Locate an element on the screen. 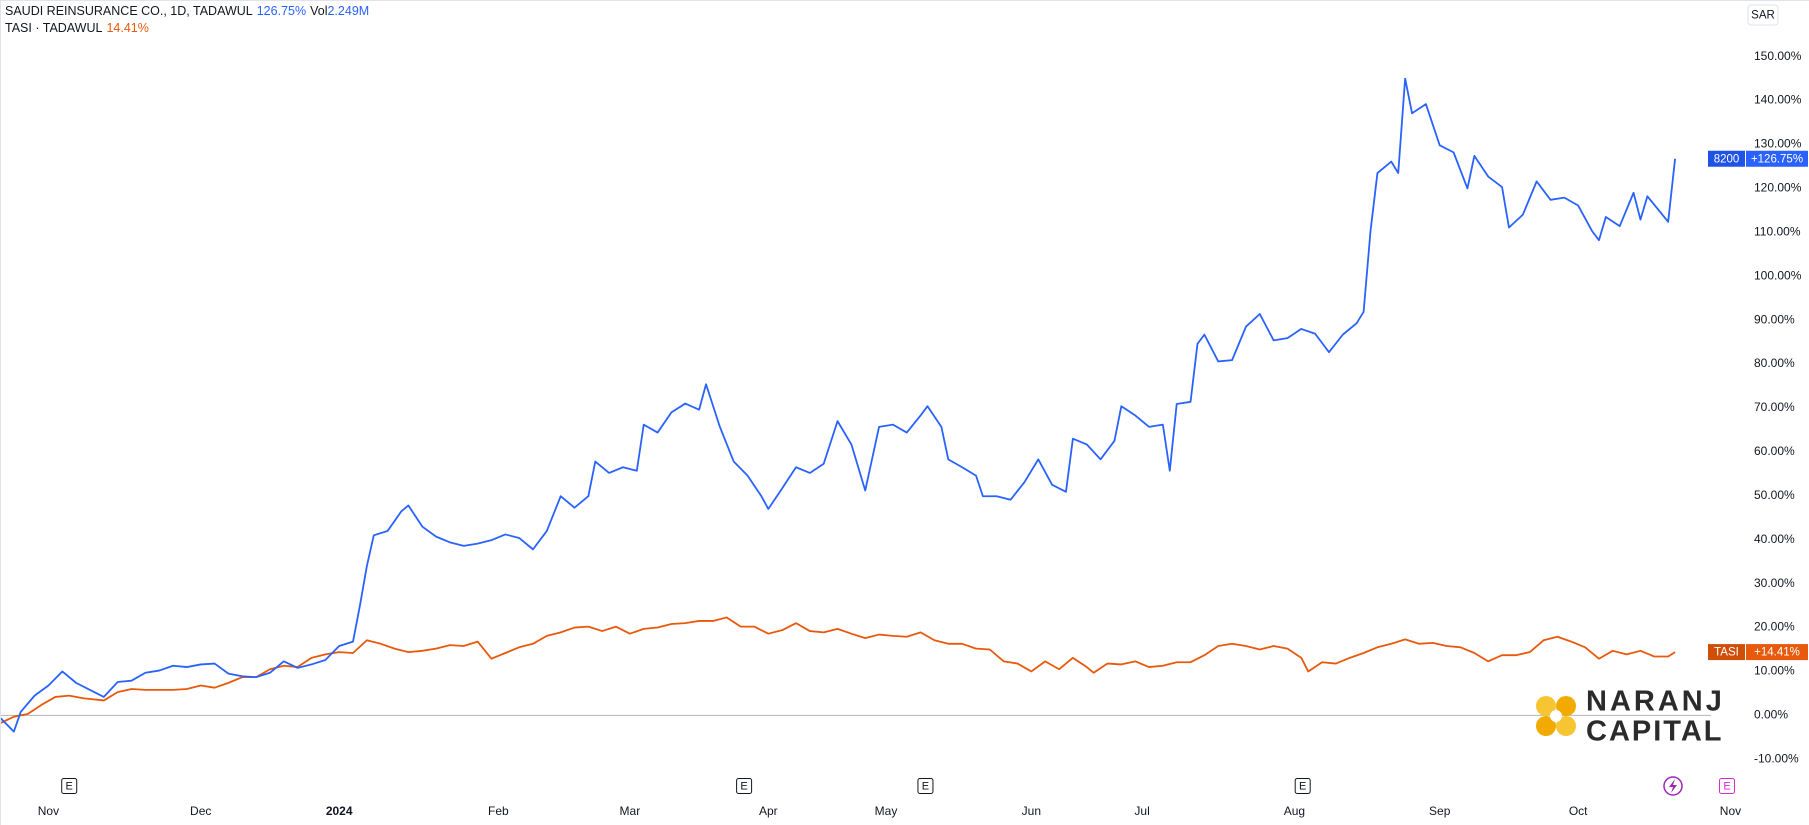 The height and width of the screenshot is (825, 1809). y-tick-label: 110.00% is located at coordinates (1777, 231).